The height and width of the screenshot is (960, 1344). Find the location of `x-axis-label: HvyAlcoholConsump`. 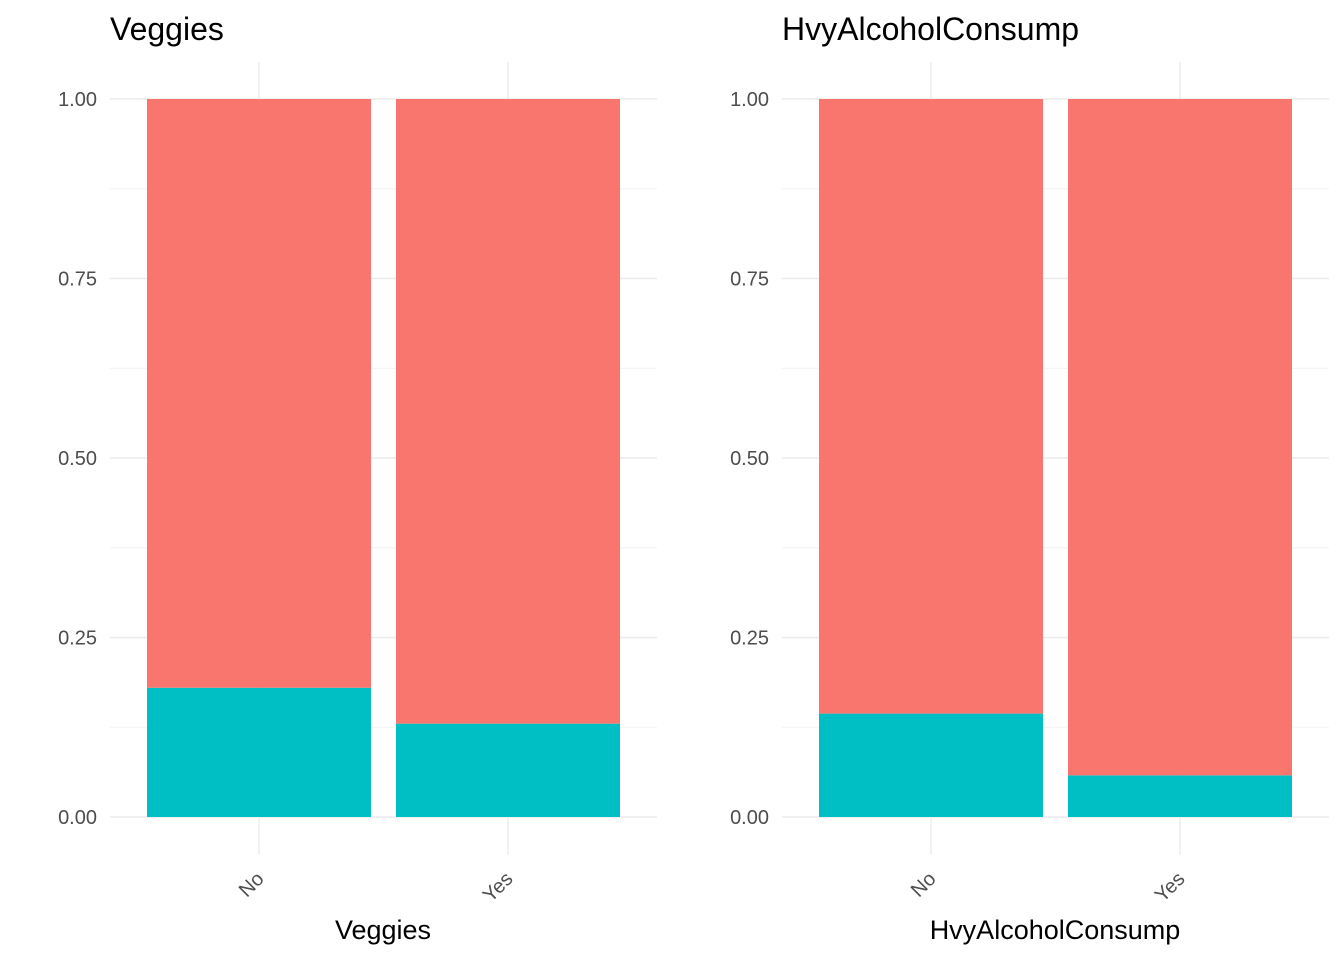

x-axis-label: HvyAlcoholConsump is located at coordinates (1055, 930).